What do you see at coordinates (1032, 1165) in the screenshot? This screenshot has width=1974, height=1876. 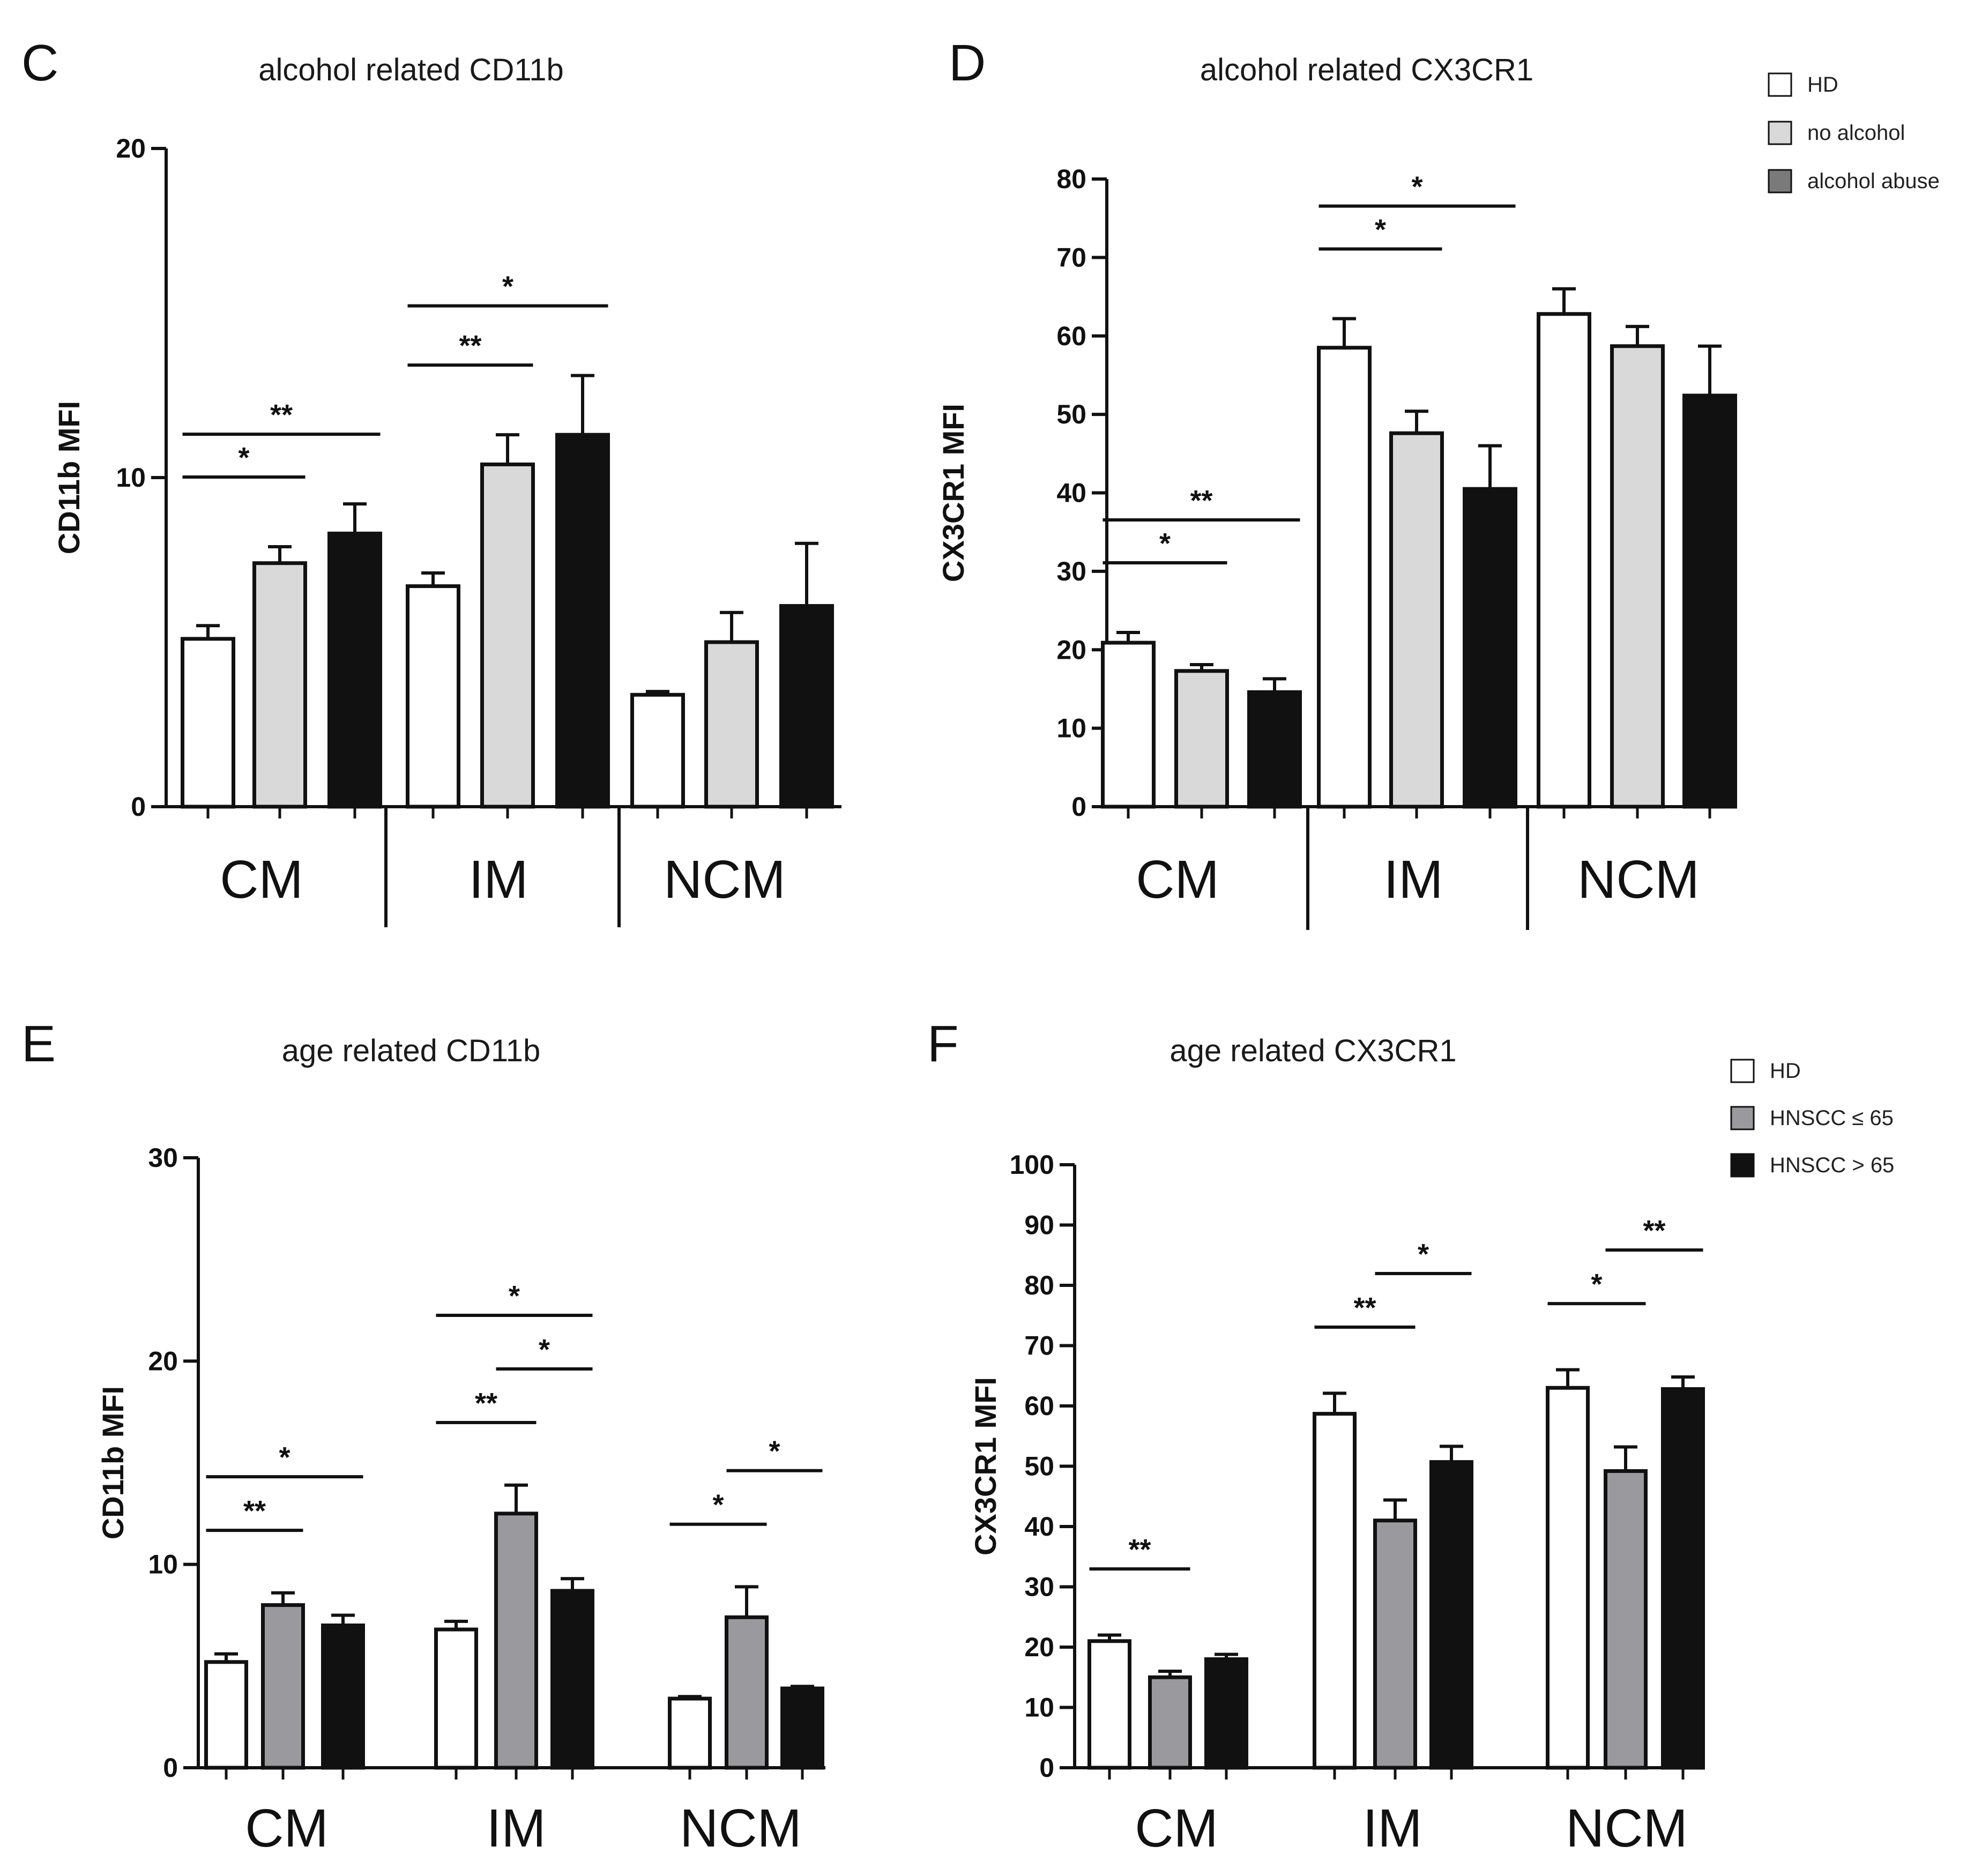 I see `y-tick-label: 100` at bounding box center [1032, 1165].